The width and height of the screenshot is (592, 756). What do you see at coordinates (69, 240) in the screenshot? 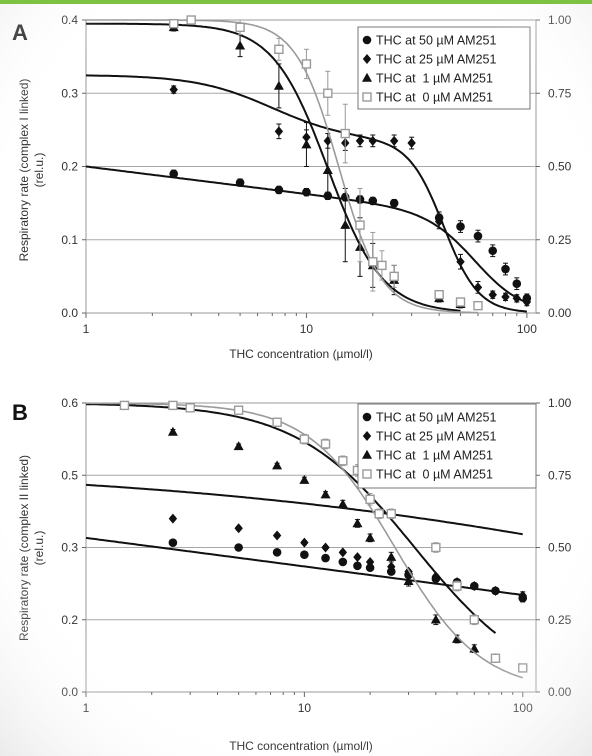
I see `y-tick-label: 0.1` at bounding box center [69, 240].